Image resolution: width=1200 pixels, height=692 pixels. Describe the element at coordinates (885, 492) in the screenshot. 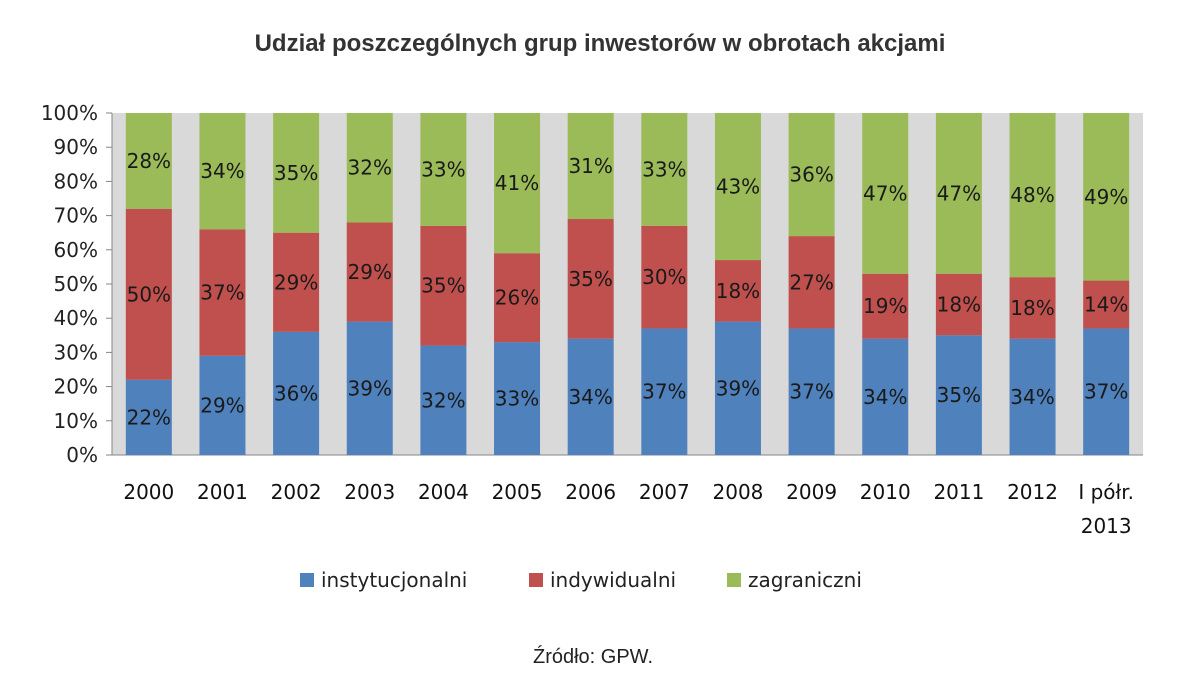

I see `x-tick-label: 2010` at that location.